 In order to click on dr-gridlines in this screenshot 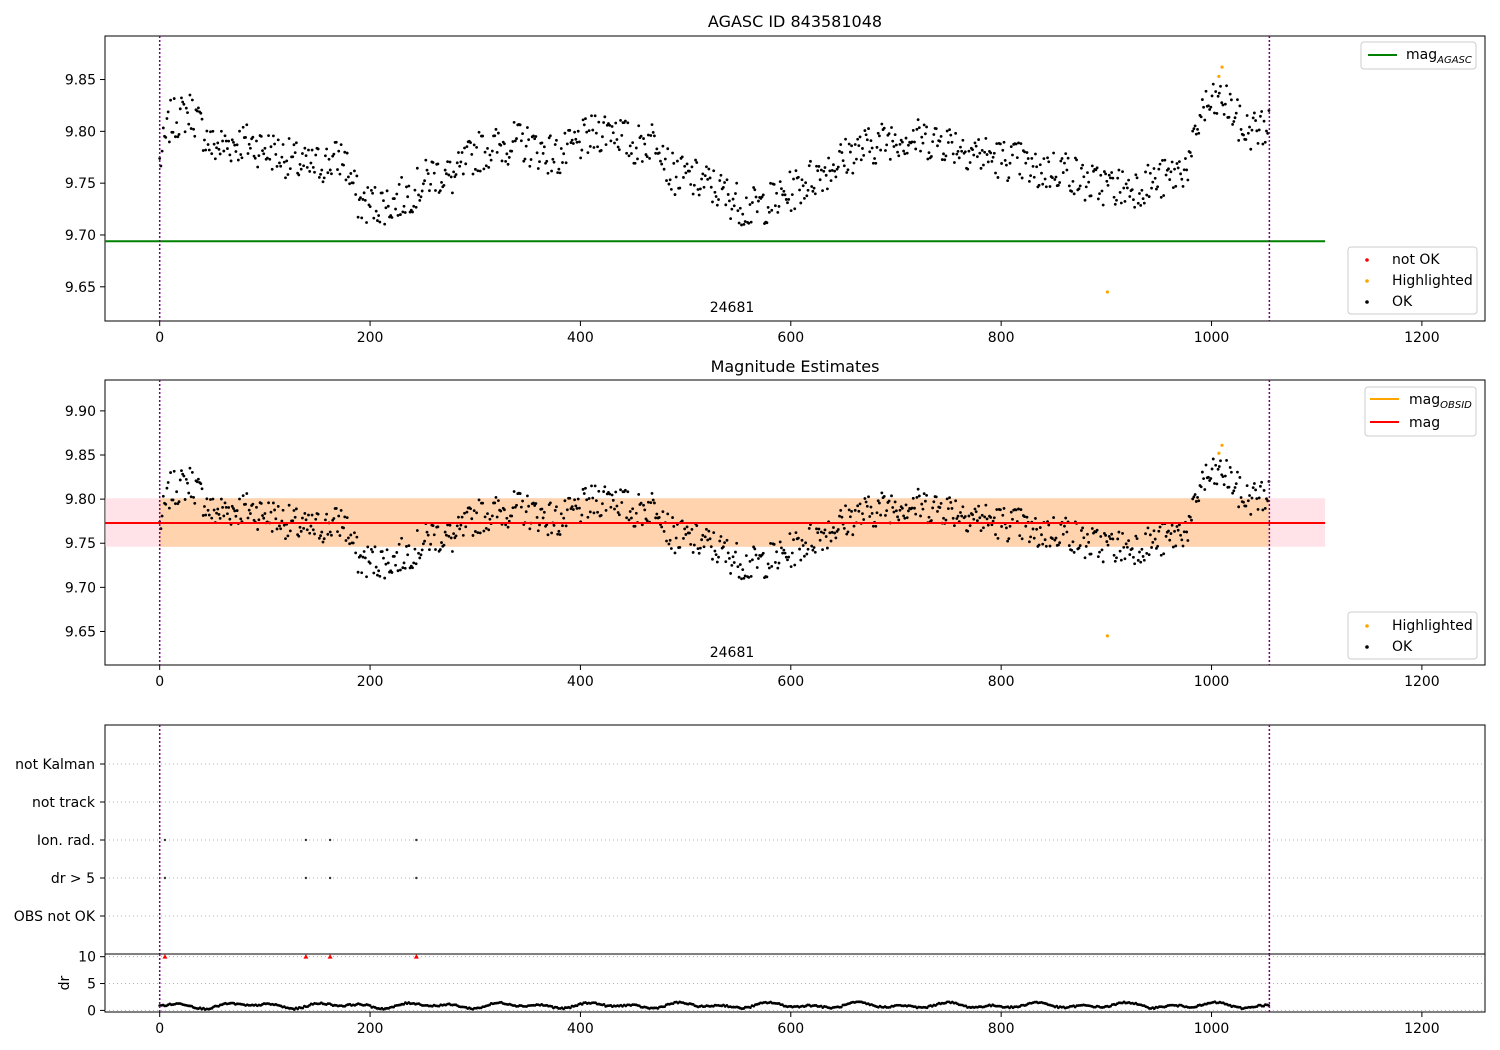, I will do `click(795, 983)`.